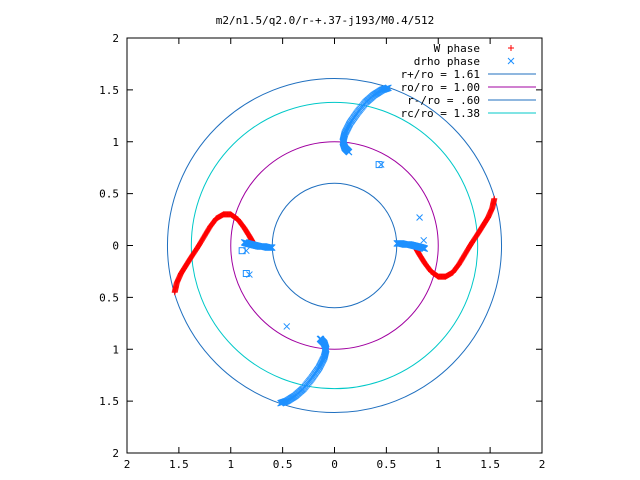  What do you see at coordinates (447, 61) in the screenshot?
I see `legend-label: drho phase` at bounding box center [447, 61].